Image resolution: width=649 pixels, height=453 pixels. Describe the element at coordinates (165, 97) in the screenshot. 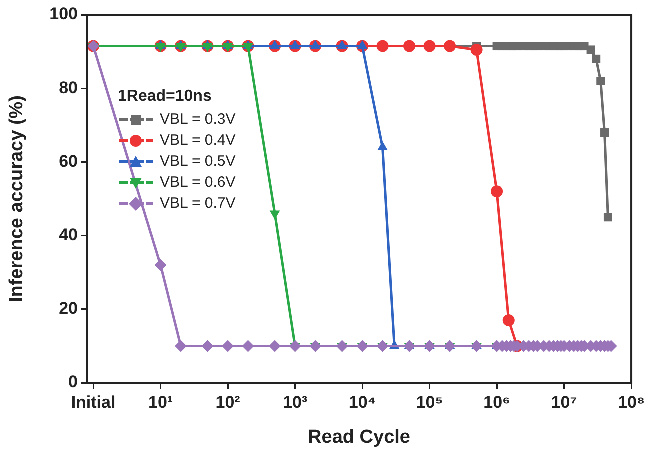

I see `legend-title: 1Read=10ns` at that location.